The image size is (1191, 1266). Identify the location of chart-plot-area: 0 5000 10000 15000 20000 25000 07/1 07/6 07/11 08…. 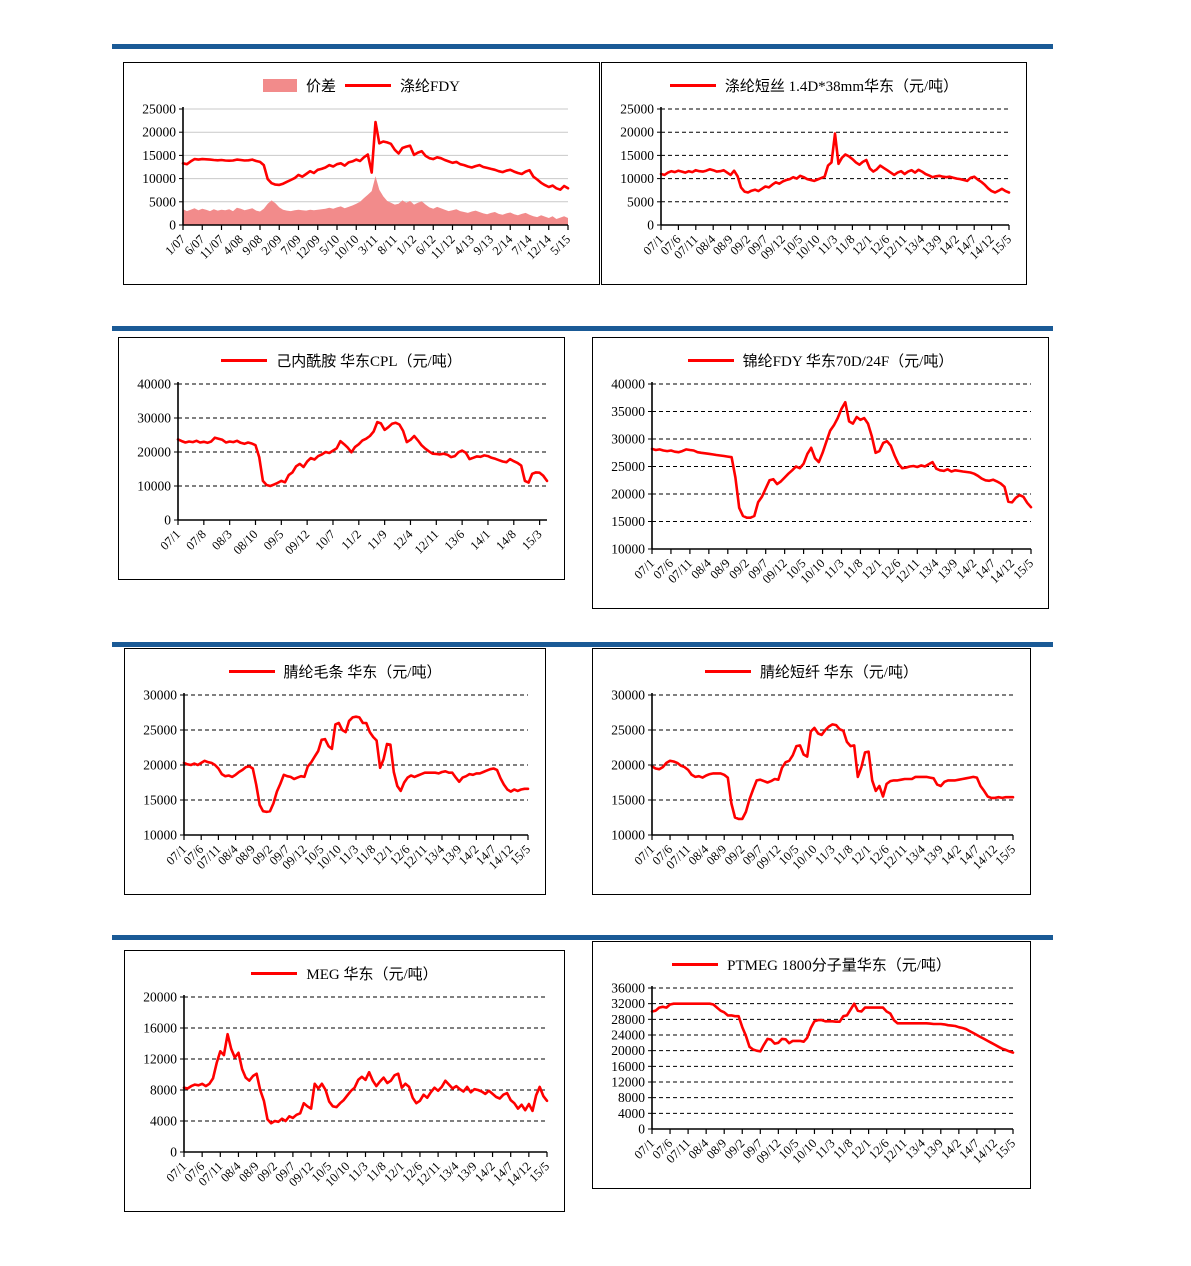
(814, 192).